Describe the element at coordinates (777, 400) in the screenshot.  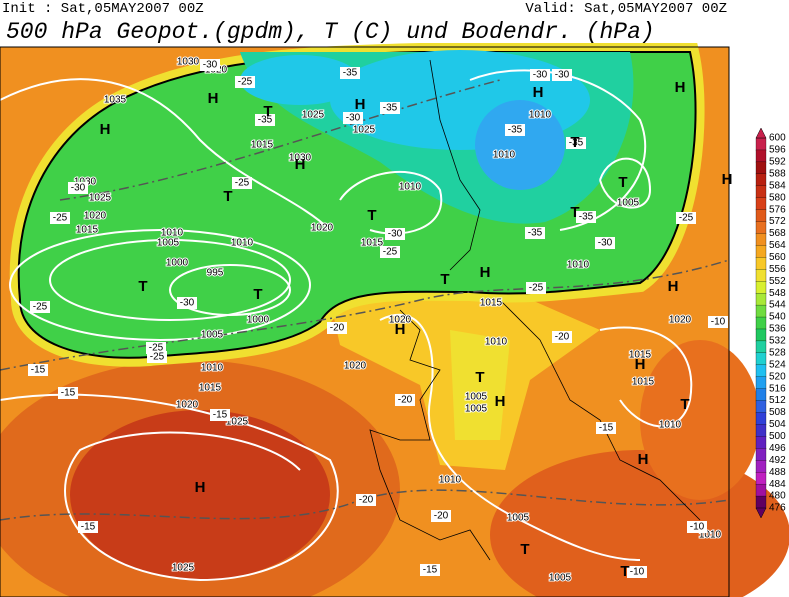
I see `colorbar-label: 512` at that location.